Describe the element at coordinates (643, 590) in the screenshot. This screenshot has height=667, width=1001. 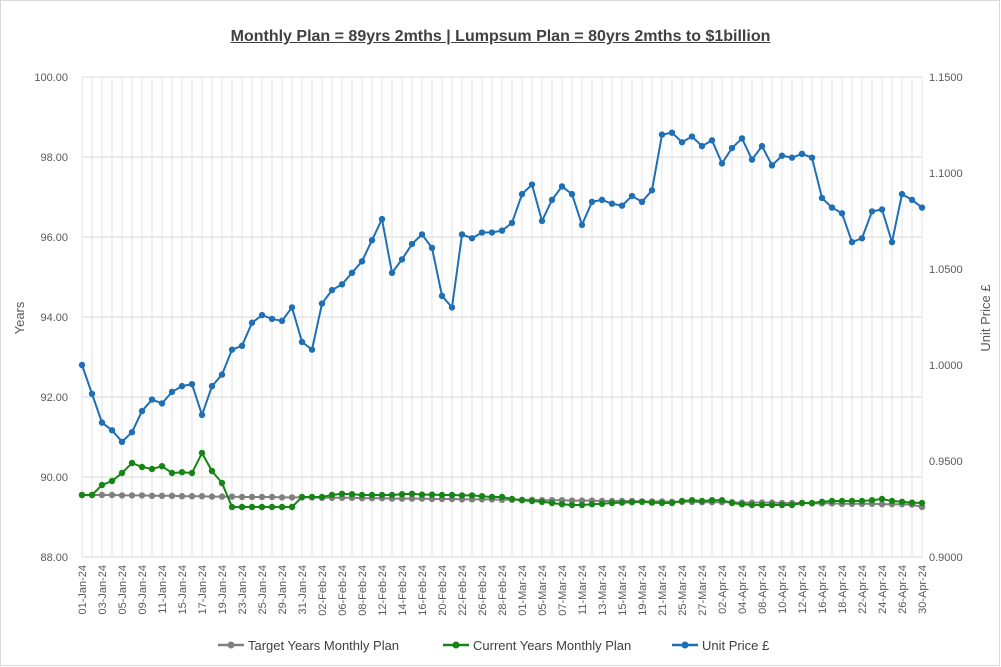
I see `x-tick-label: 19-Mar-24` at that location.